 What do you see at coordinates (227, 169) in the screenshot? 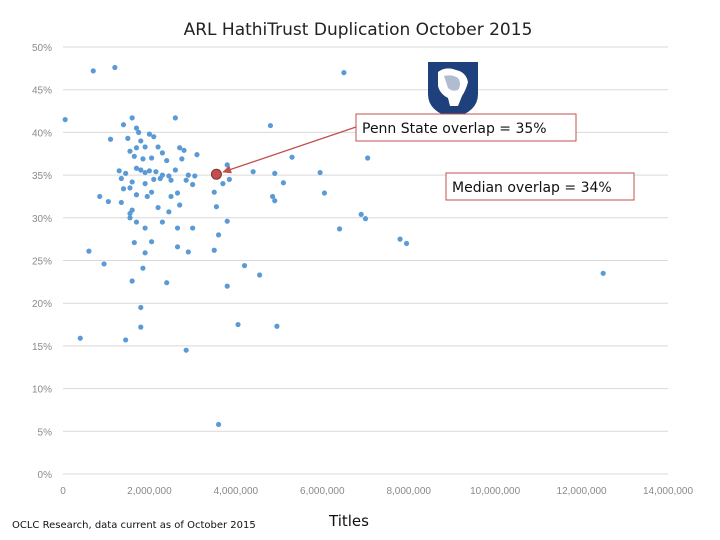
I see `annotation-arrow-head` at bounding box center [227, 169].